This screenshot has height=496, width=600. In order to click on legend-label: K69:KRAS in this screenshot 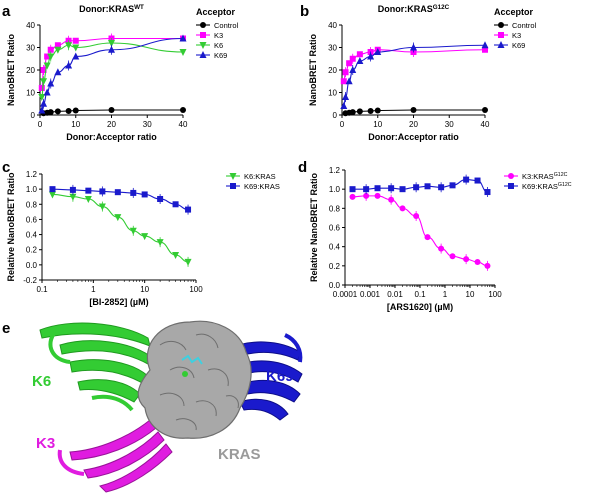, I will do `click(262, 186)`.